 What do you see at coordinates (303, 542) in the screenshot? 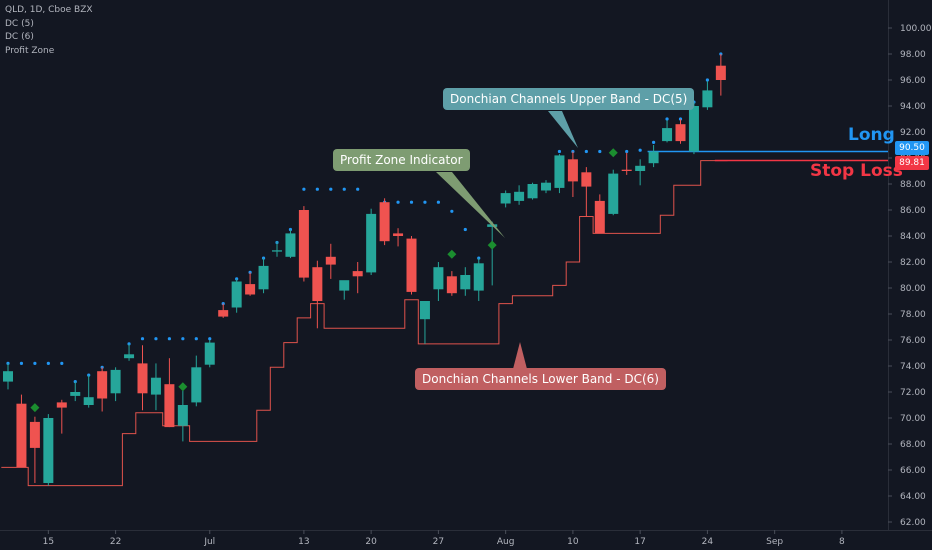
I see `x-tick-label: 13` at bounding box center [303, 542].